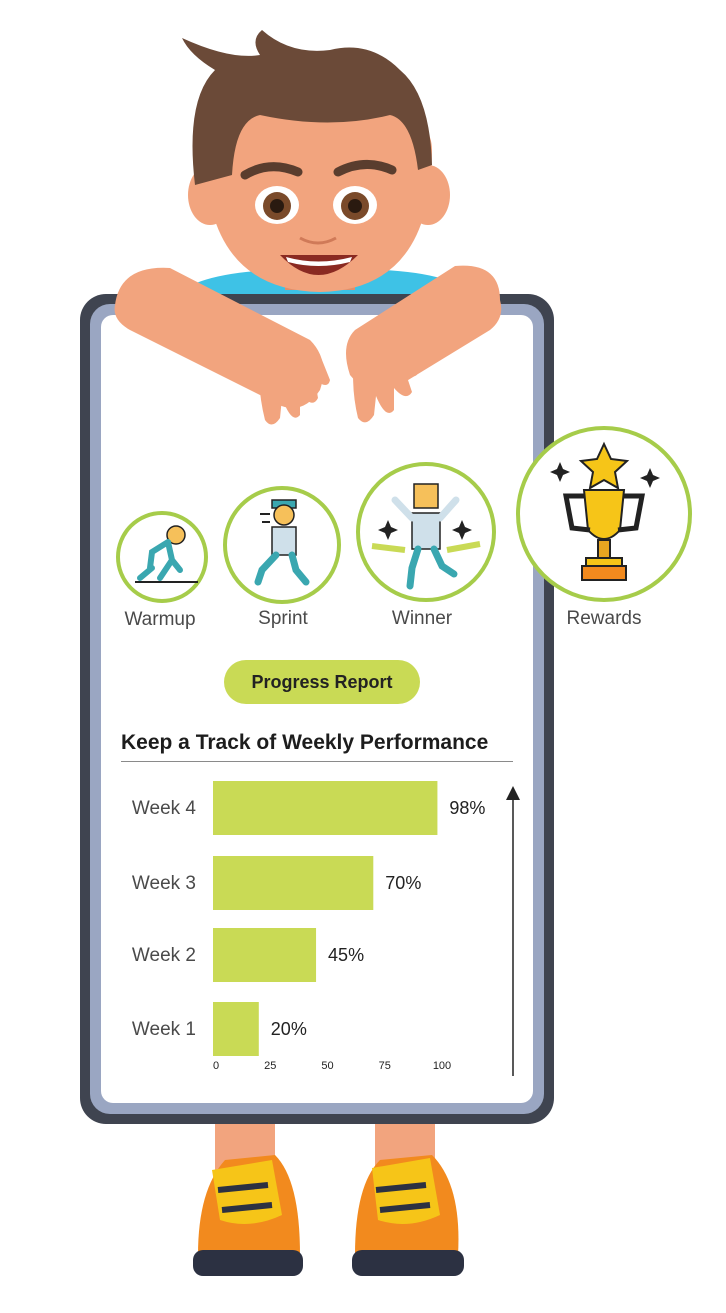 This screenshot has height=1313, width=726. What do you see at coordinates (270, 1066) in the screenshot?
I see `x-tick-label: 25` at bounding box center [270, 1066].